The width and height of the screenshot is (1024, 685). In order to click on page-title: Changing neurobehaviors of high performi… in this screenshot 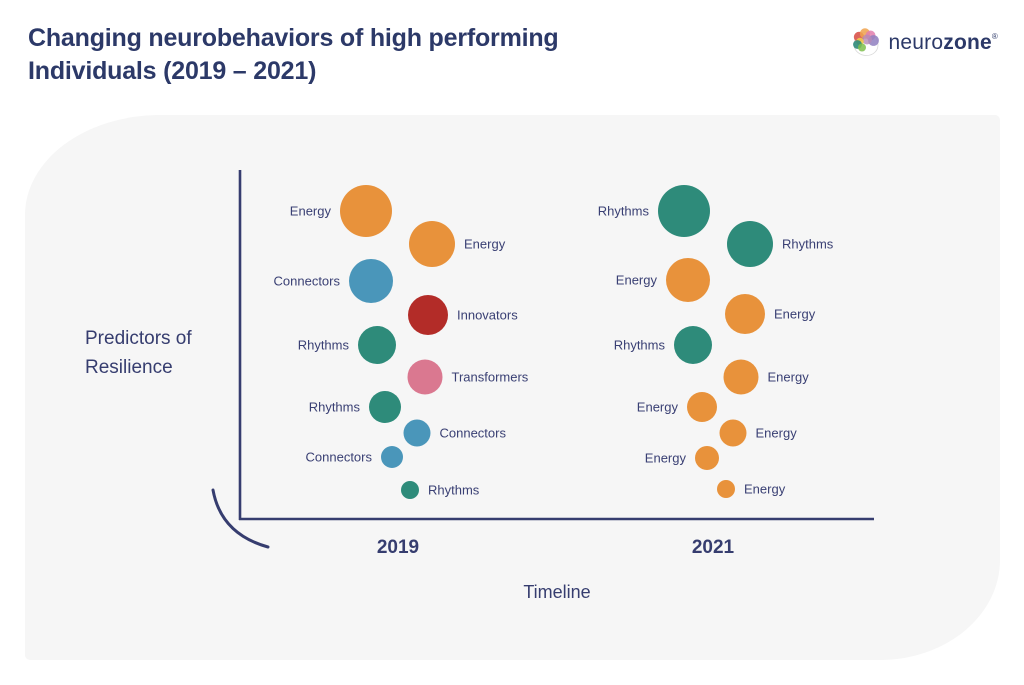, I will do `click(388, 55)`.